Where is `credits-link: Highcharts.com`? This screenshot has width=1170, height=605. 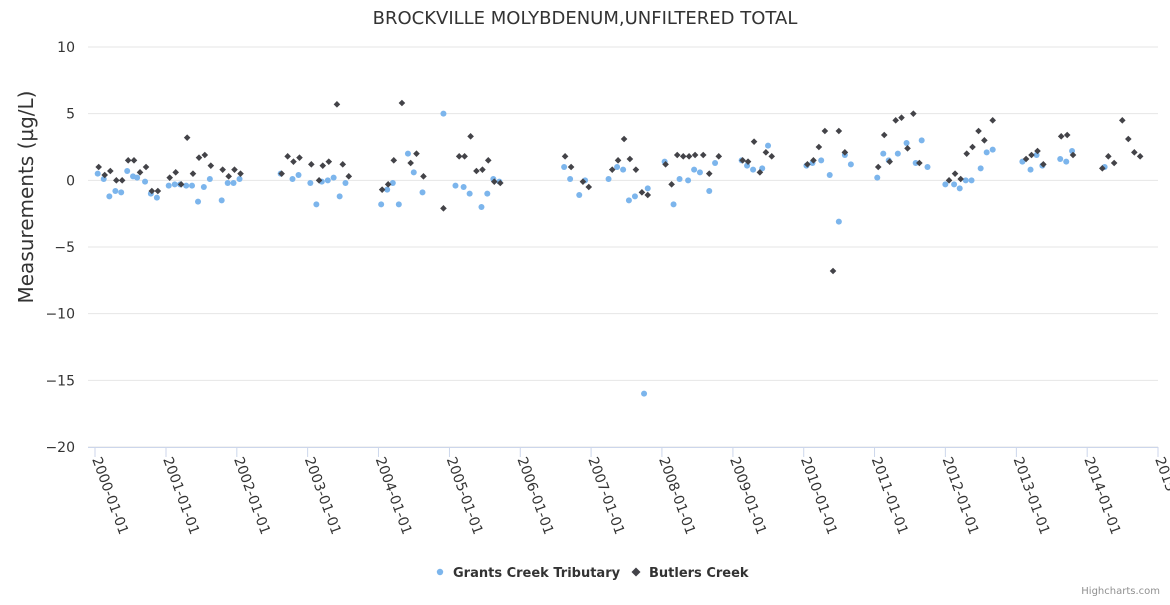 credits-link: Highcharts.com is located at coordinates (1120, 591).